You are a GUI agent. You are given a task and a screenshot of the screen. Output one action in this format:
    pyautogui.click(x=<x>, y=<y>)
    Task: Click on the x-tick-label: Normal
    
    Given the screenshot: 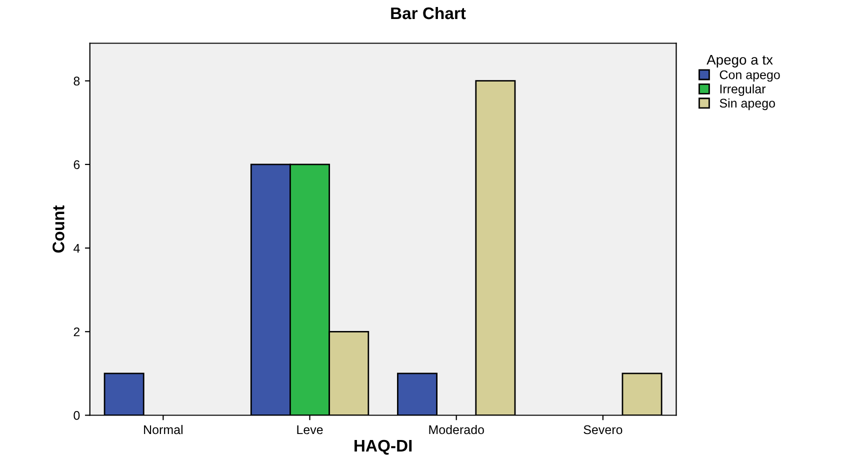 What is the action you would take?
    pyautogui.click(x=163, y=429)
    